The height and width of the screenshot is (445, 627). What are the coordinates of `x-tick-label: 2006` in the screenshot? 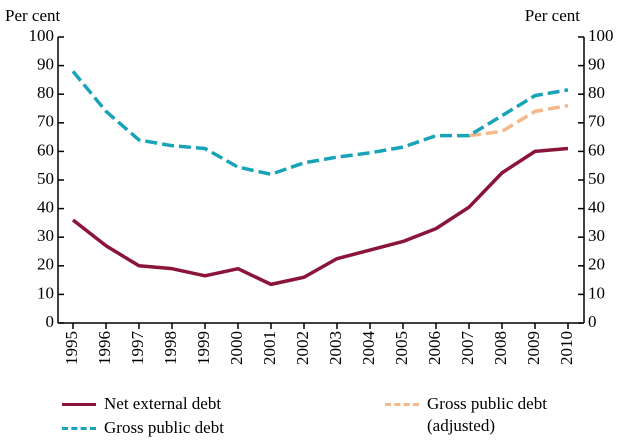 It's located at (434, 348).